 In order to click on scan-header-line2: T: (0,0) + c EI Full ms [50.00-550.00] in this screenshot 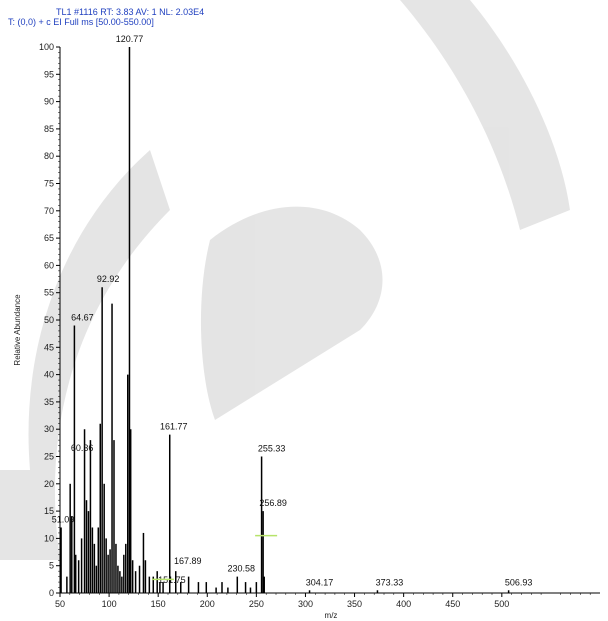, I will do `click(81, 22)`.